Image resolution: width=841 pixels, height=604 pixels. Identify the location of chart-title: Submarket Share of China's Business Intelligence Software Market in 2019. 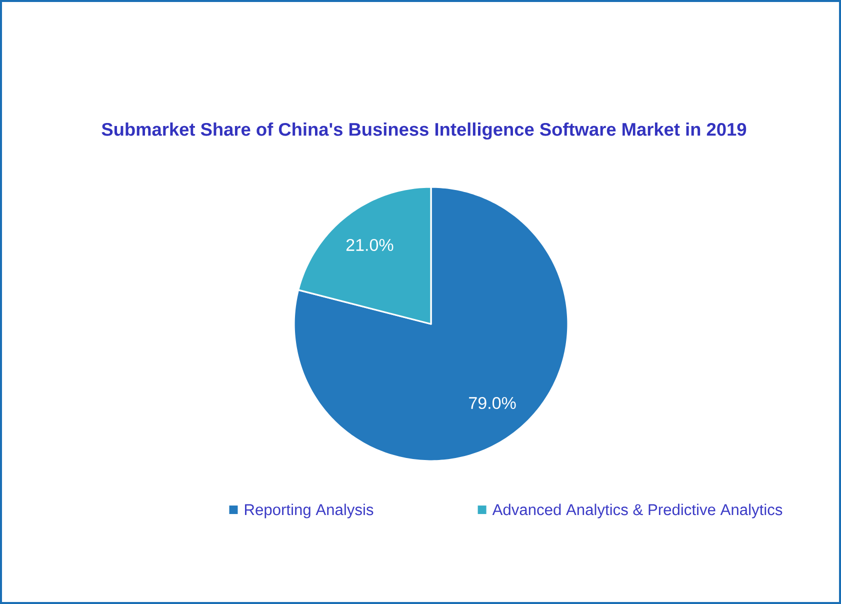
(424, 131).